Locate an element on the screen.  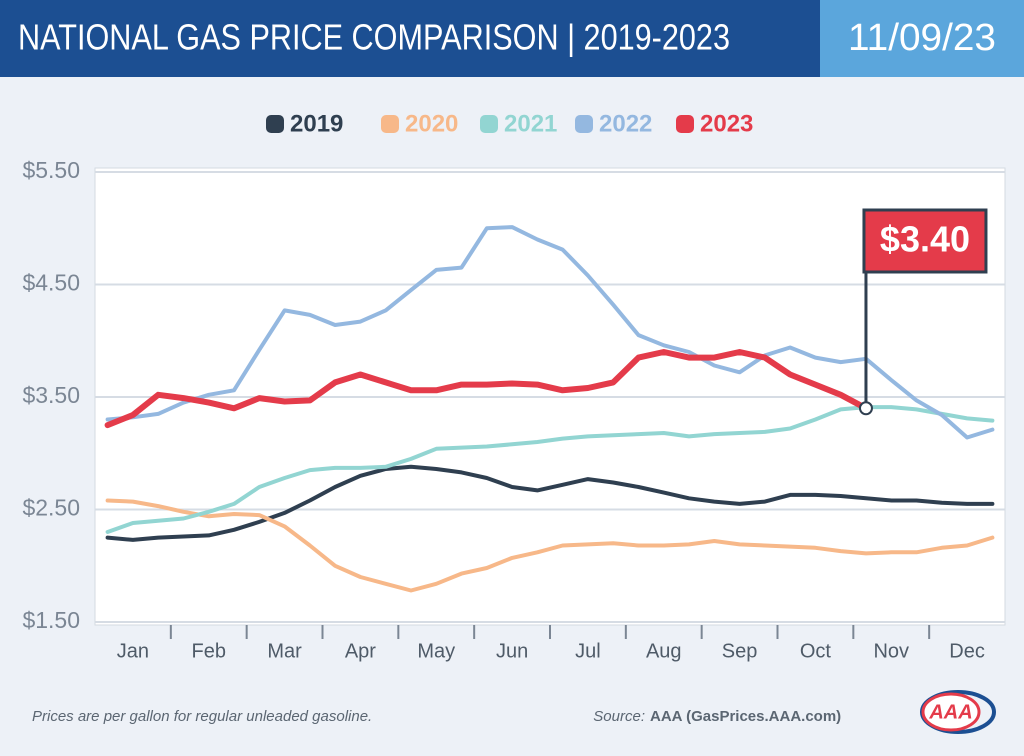
date: 11/09/23 is located at coordinates (922, 38).